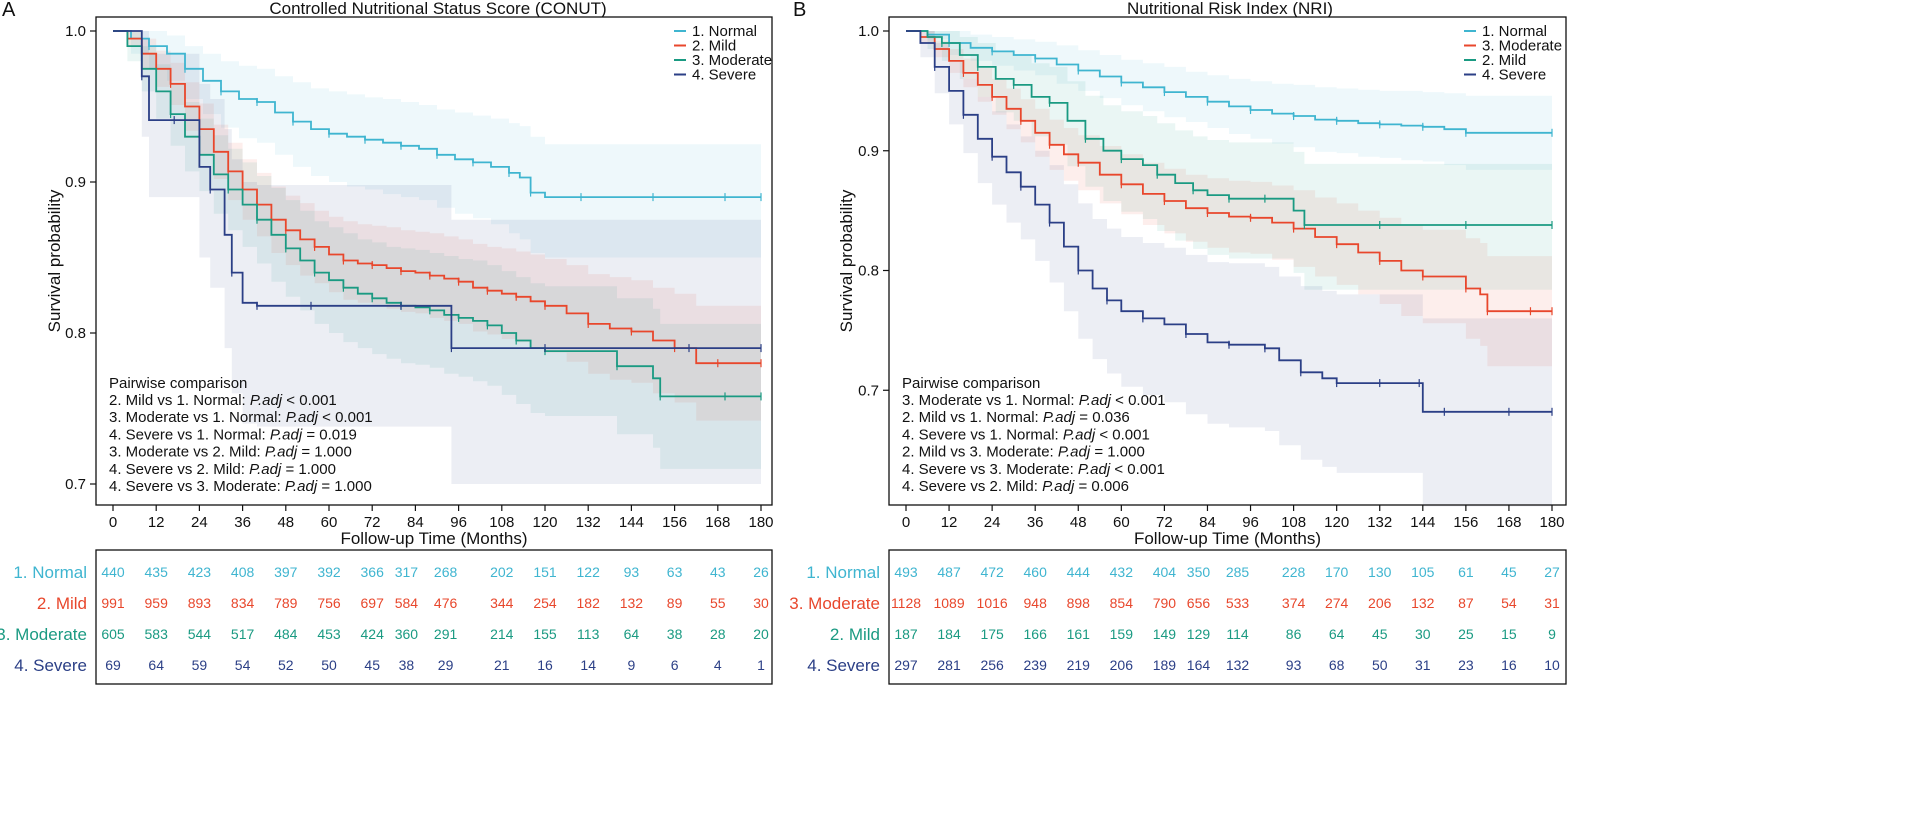  What do you see at coordinates (1552, 603) in the screenshot?
I see `risk-count: 31` at bounding box center [1552, 603].